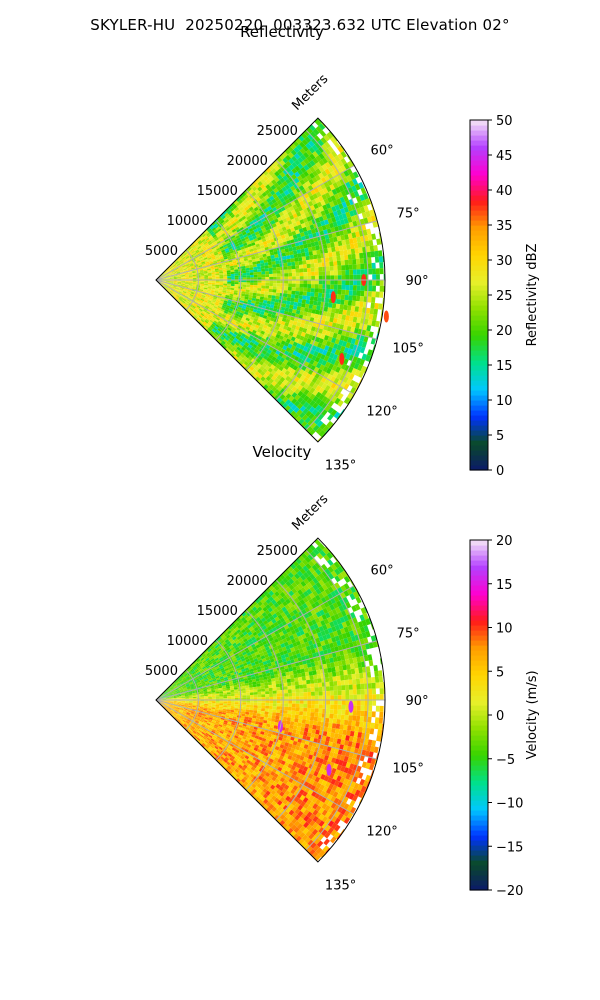  I want to click on range-tick-label: 10000, so click(187, 221).